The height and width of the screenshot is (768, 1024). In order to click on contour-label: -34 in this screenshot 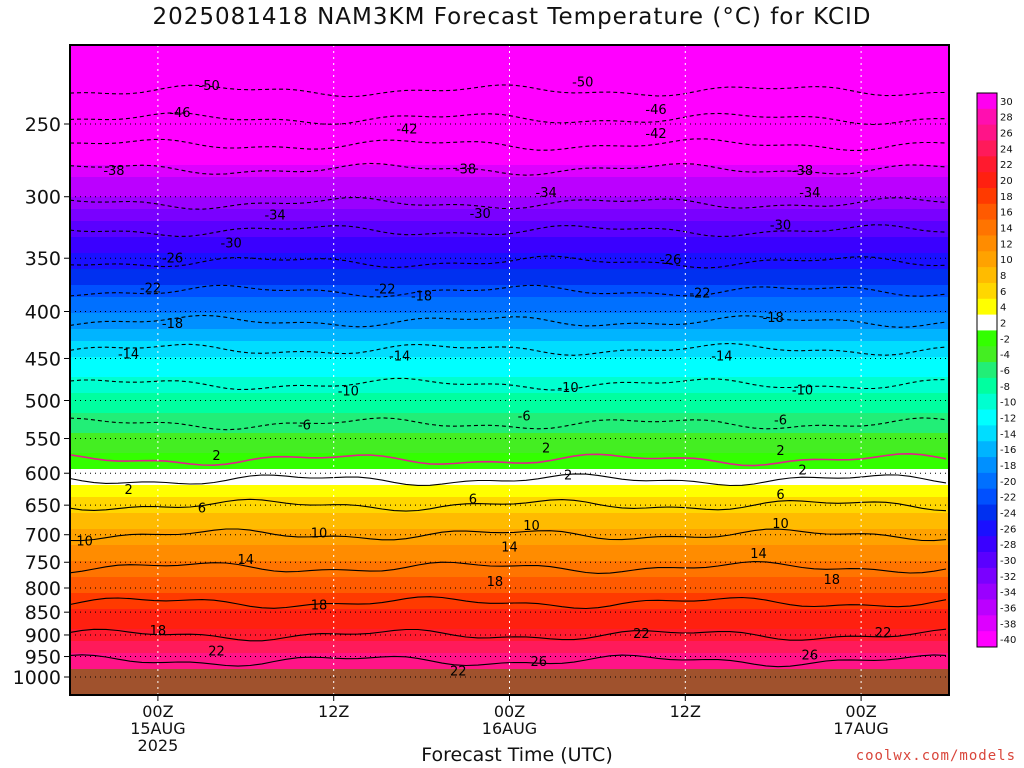, I will do `click(274, 215)`.